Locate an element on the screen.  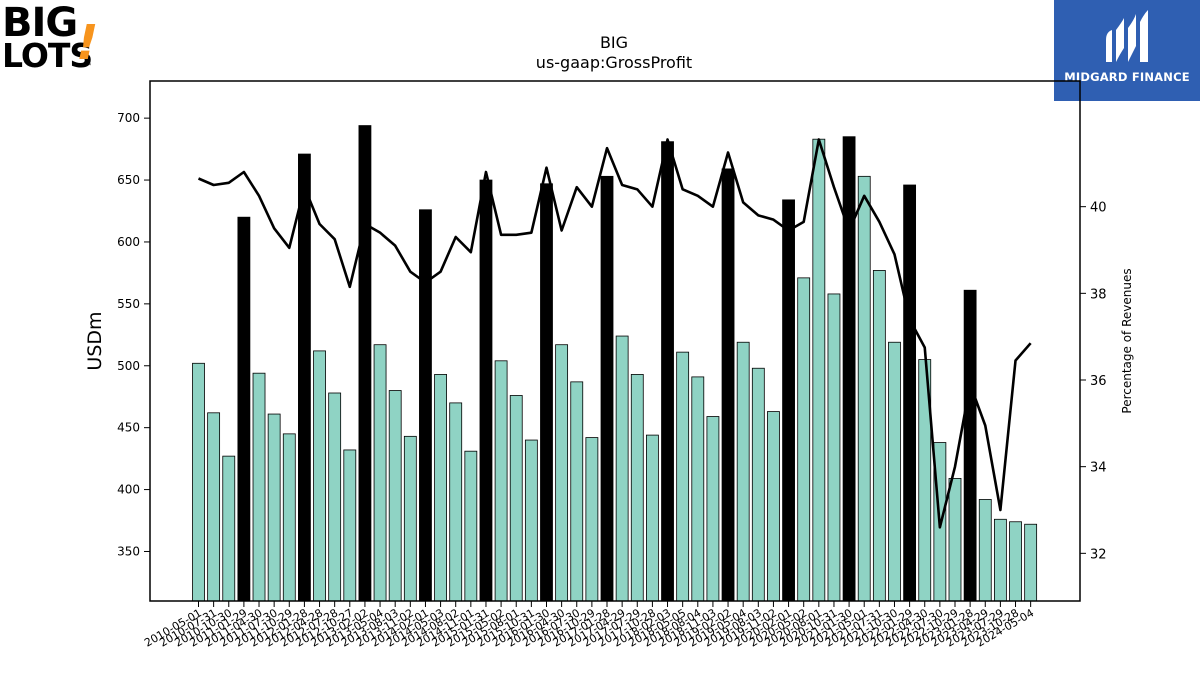
y-tick-label: 700 is located at coordinates (128, 118).